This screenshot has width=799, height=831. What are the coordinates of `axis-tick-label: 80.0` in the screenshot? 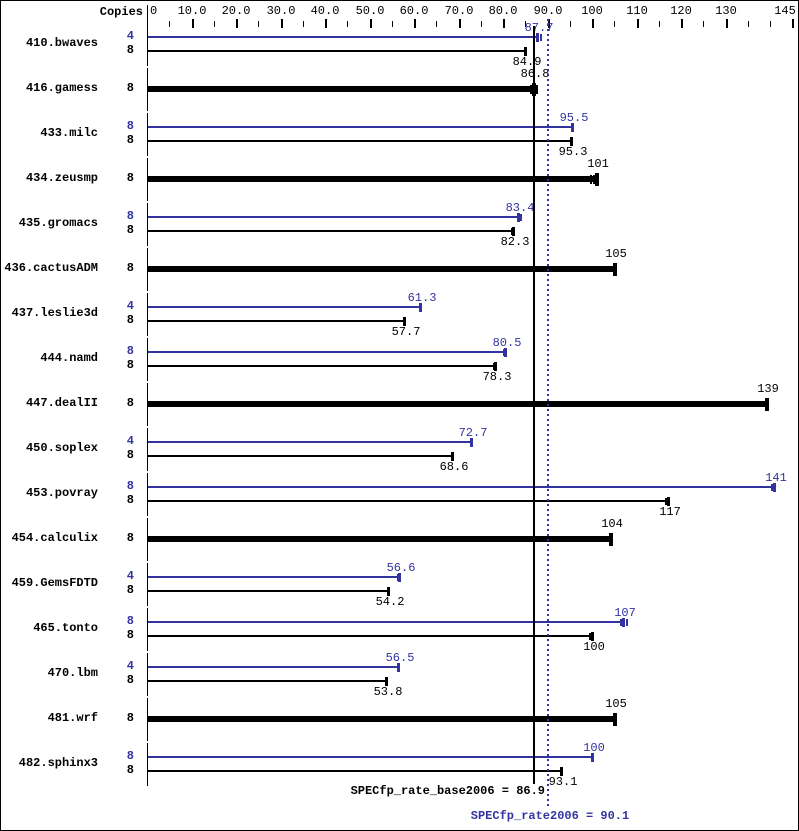 It's located at (503, 11).